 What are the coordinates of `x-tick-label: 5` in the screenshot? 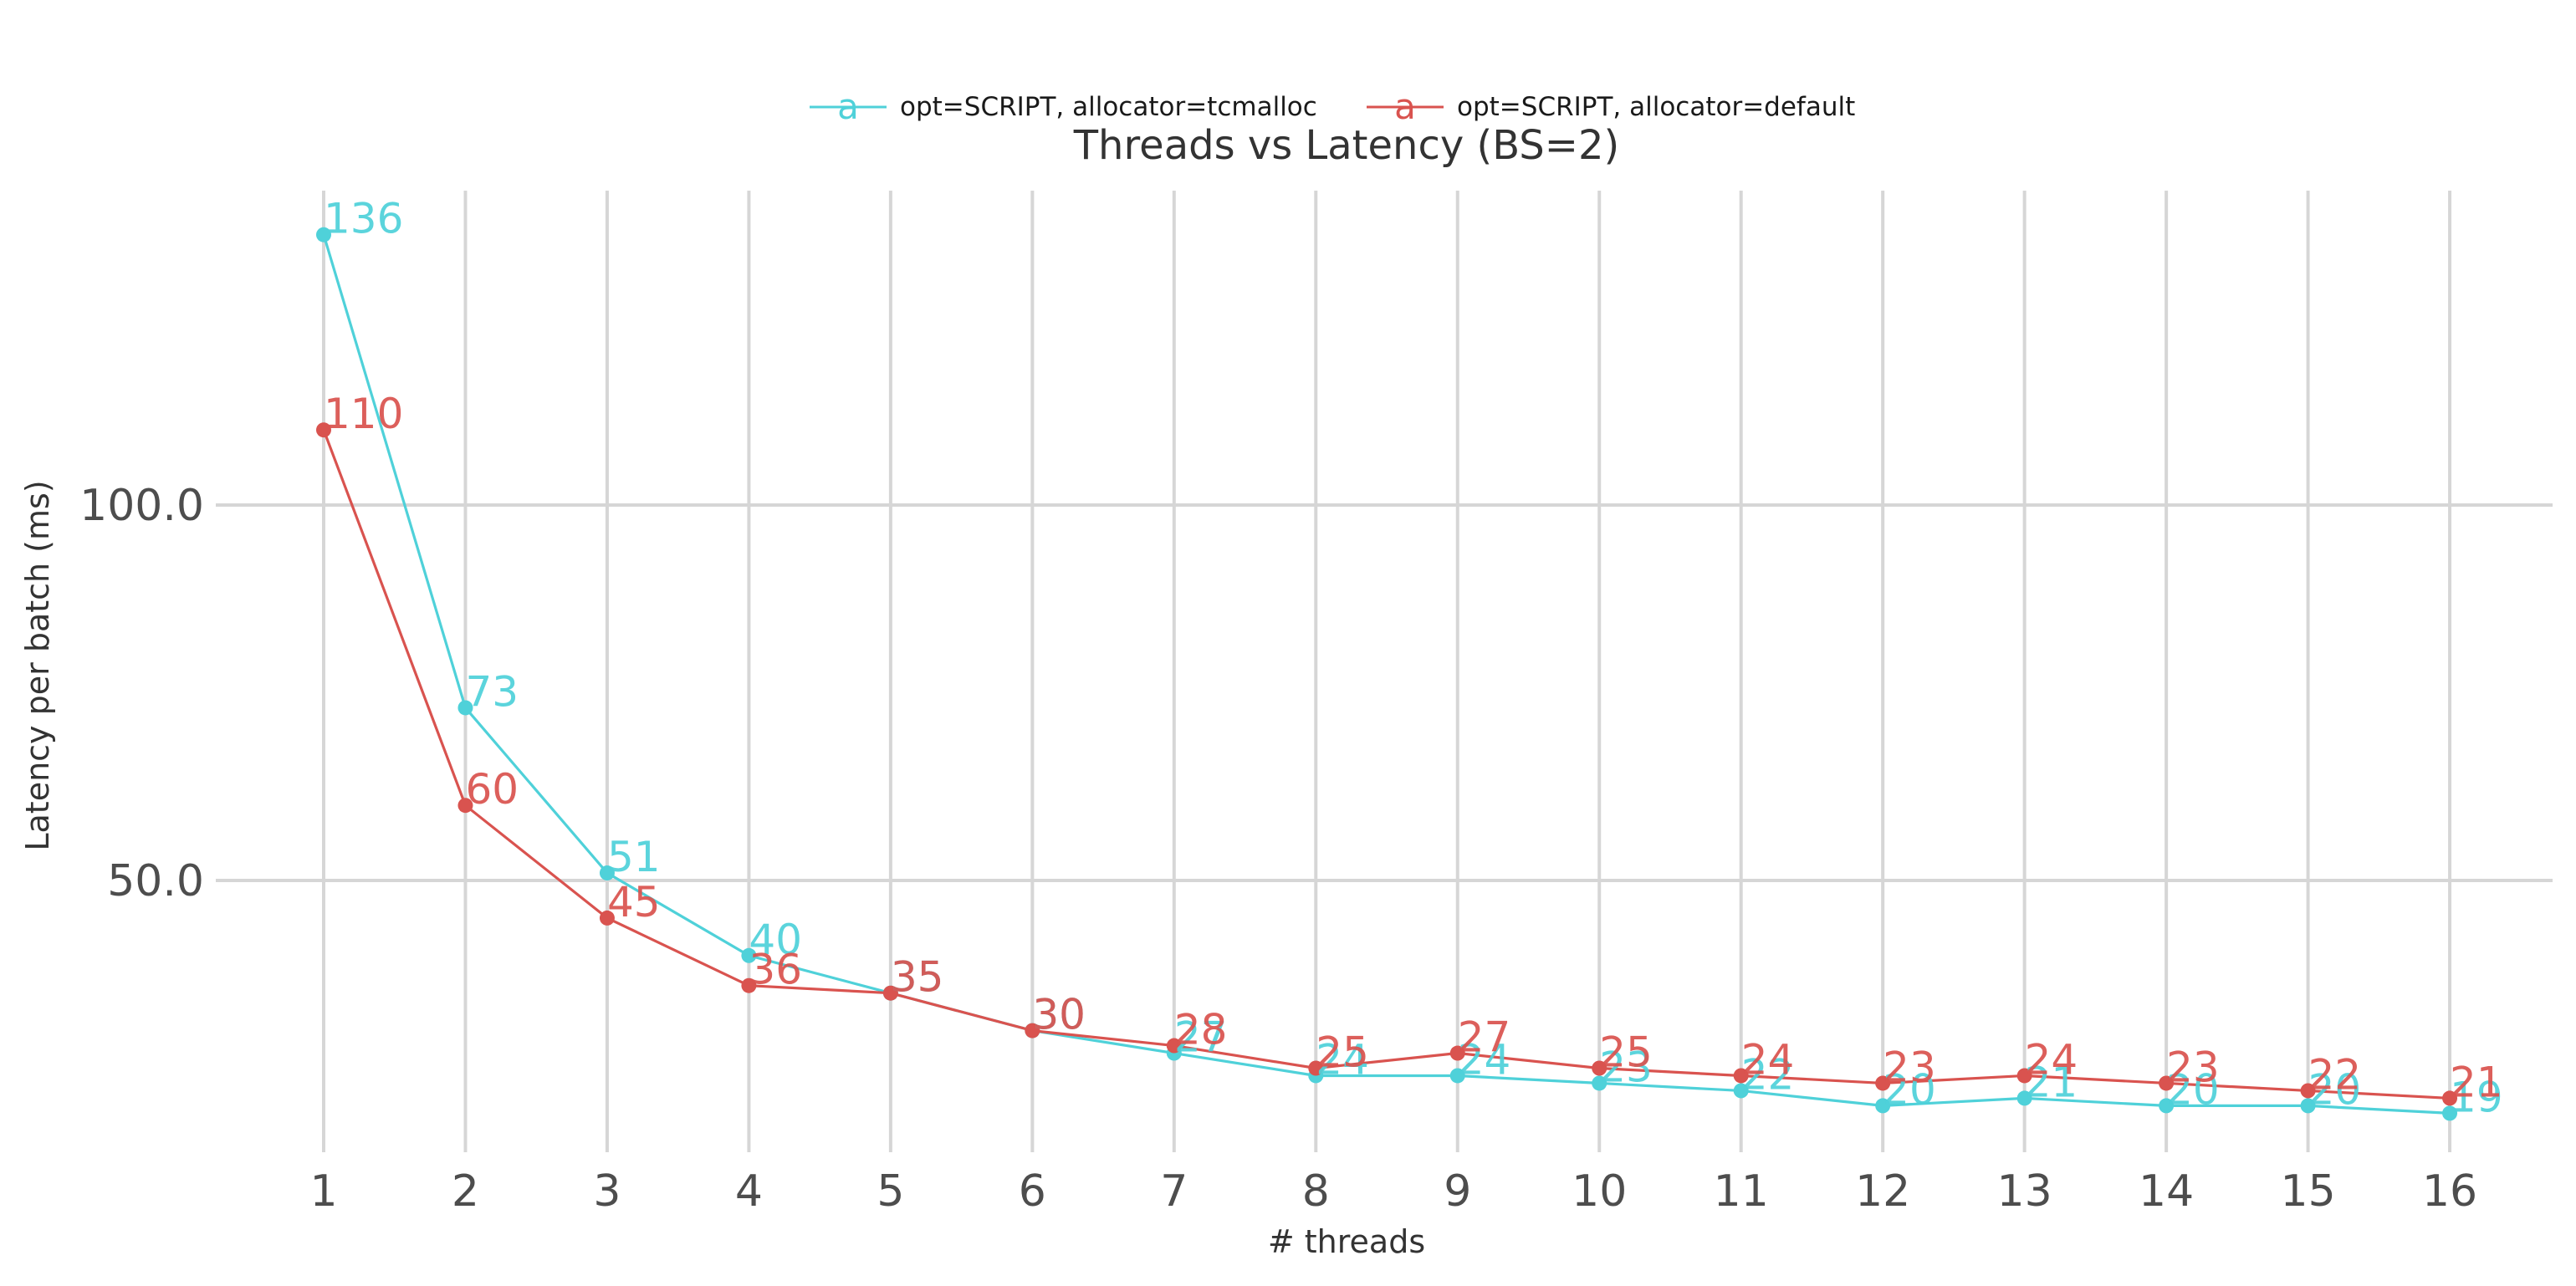 It's located at (890, 1191).